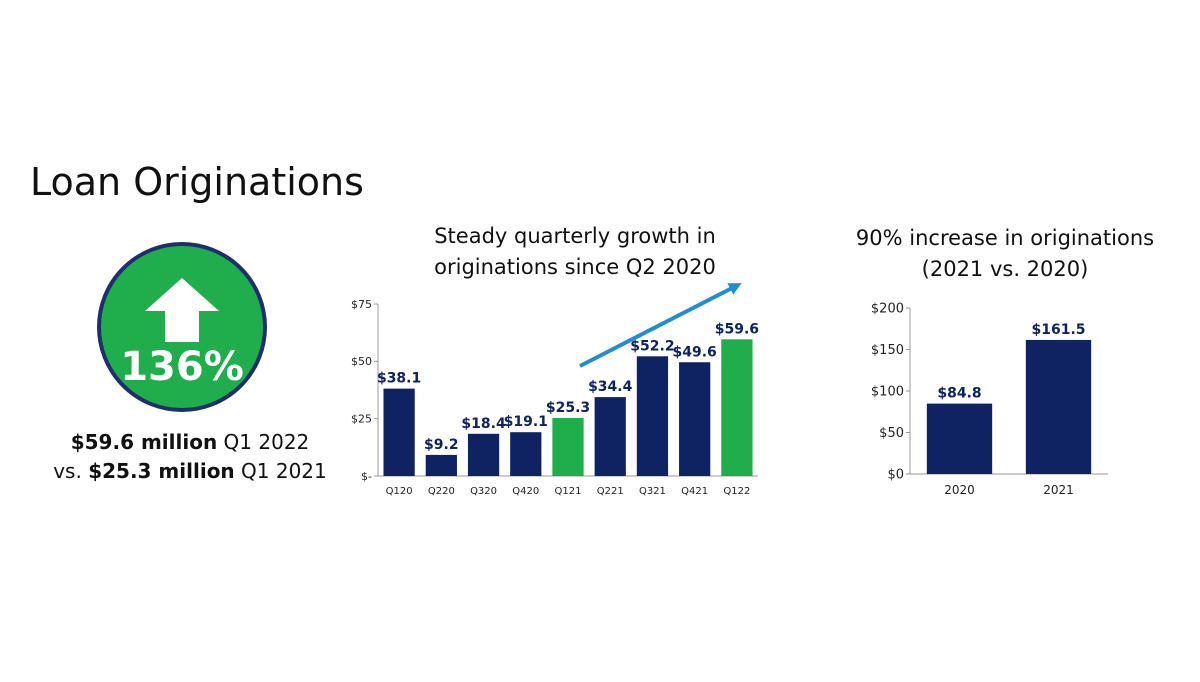 Image resolution: width=1200 pixels, height=682 pixels. I want to click on summary-prior-value: $25.3 million, so click(161, 471).